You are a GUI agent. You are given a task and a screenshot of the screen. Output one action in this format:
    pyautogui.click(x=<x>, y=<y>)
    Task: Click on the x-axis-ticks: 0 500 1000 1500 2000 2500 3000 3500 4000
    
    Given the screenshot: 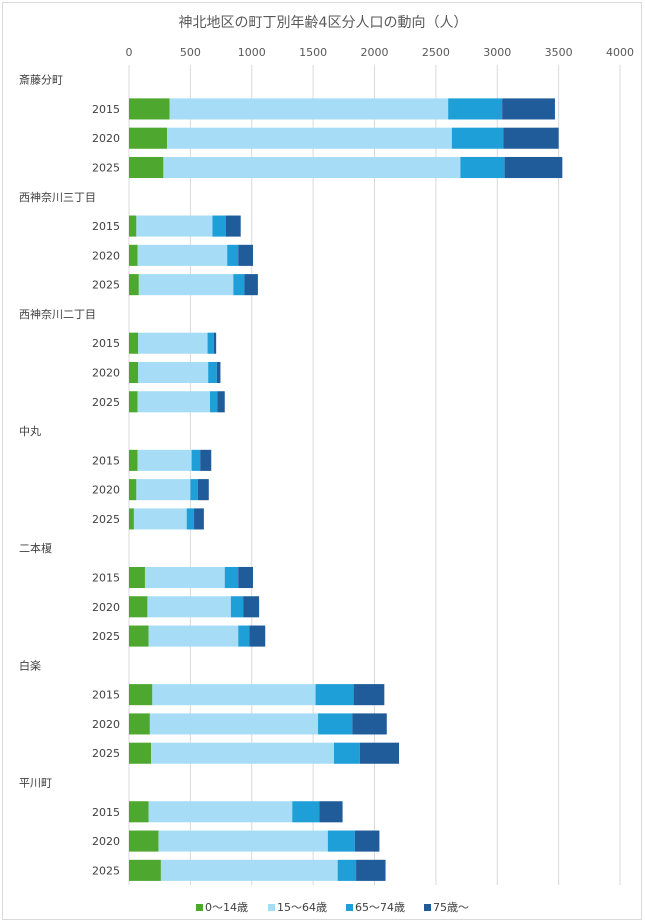 What is the action you would take?
    pyautogui.click(x=380, y=52)
    